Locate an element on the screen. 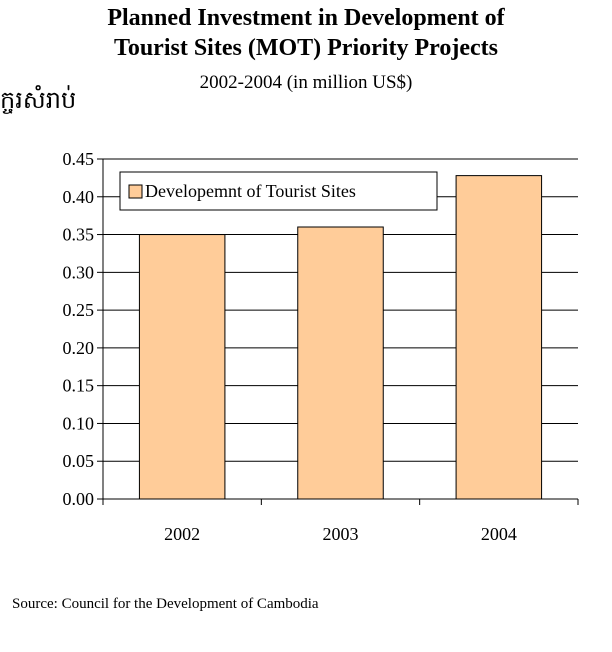 The image size is (612, 652). legend-box is located at coordinates (278, 191).